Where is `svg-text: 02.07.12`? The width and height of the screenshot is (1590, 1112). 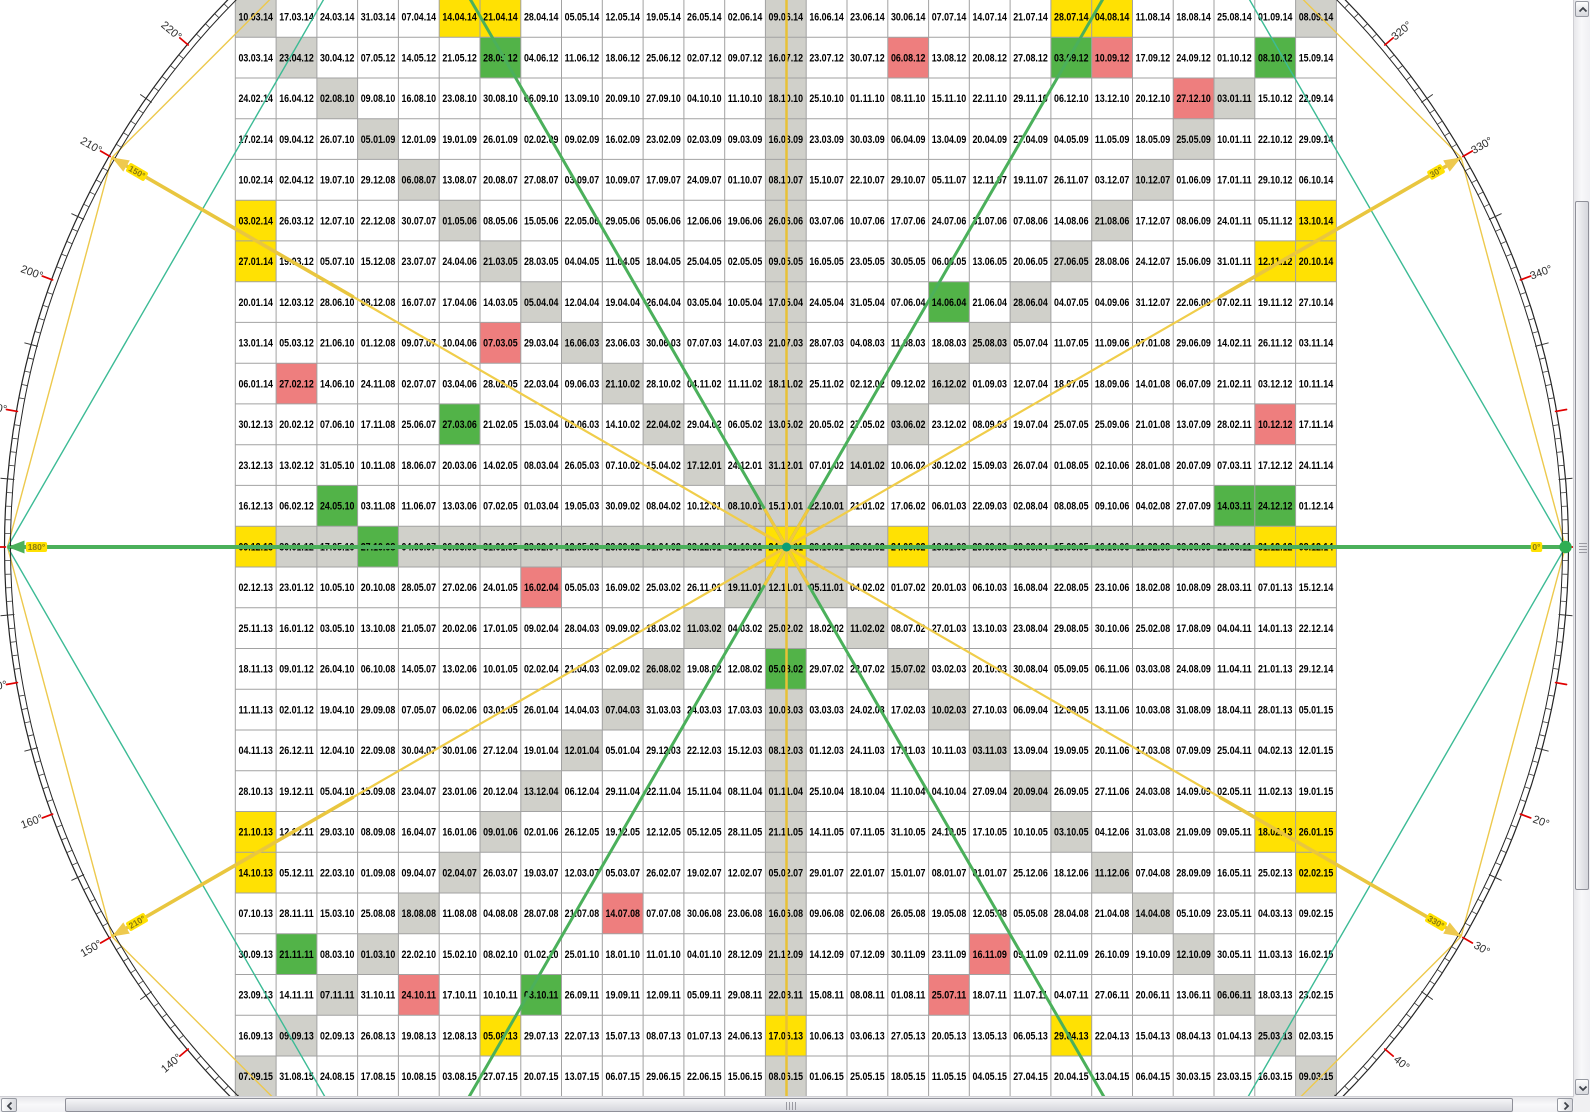
svg-text: 02.07.12 is located at coordinates (704, 58).